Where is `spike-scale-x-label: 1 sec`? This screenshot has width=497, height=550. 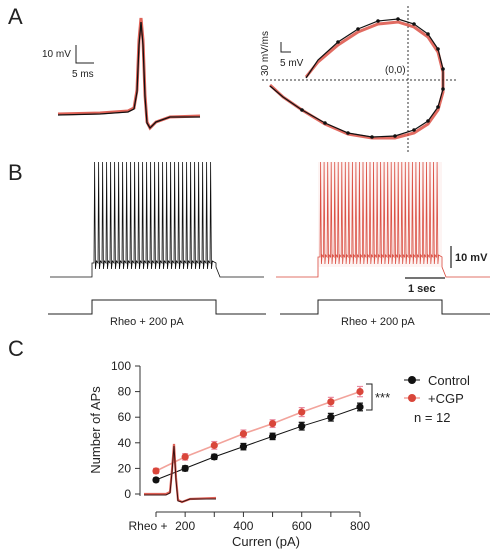 spike-scale-x-label: 1 sec is located at coordinates (422, 289).